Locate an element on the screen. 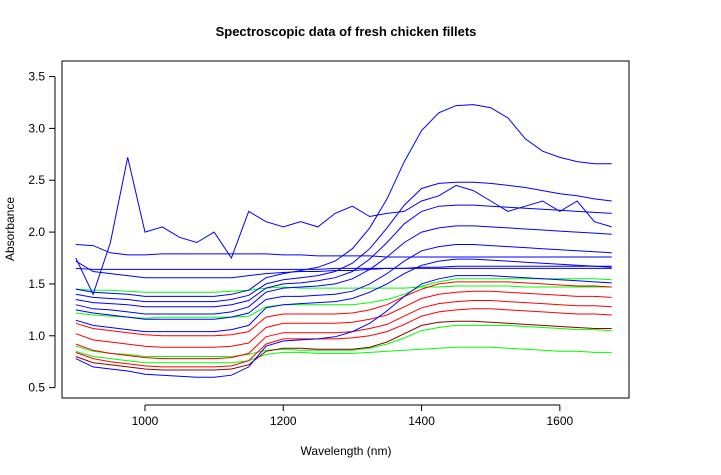 The image size is (721, 475). y-tick-label: 1.5 is located at coordinates (36, 284).